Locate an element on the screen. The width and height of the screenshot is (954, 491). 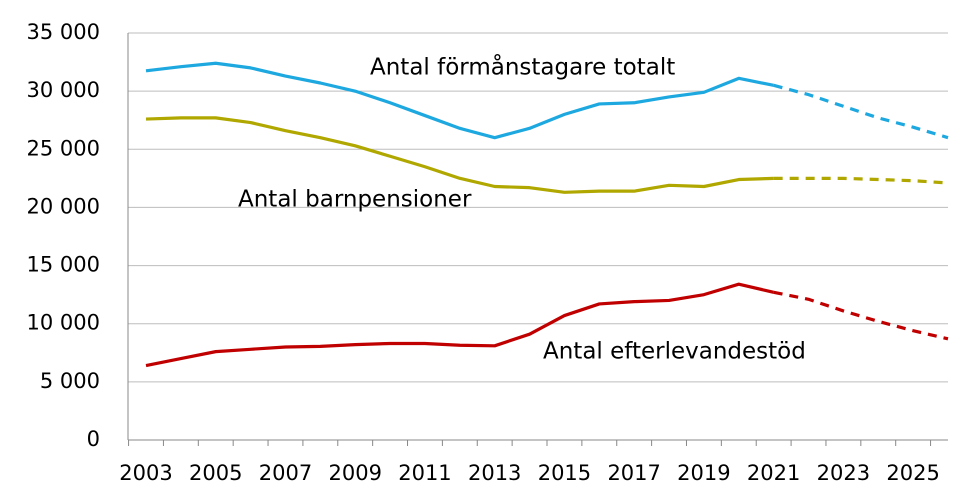
series-label: Antal förmånstagare totalt is located at coordinates (522, 67).